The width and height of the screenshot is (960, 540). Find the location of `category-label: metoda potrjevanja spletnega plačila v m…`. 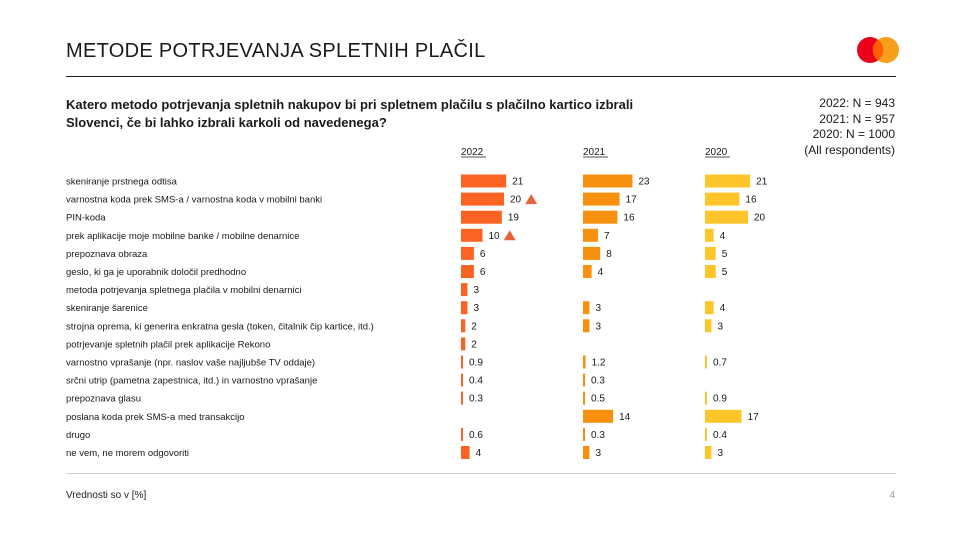

category-label: metoda potrjevanja spletnega plačila v m… is located at coordinates (184, 290).